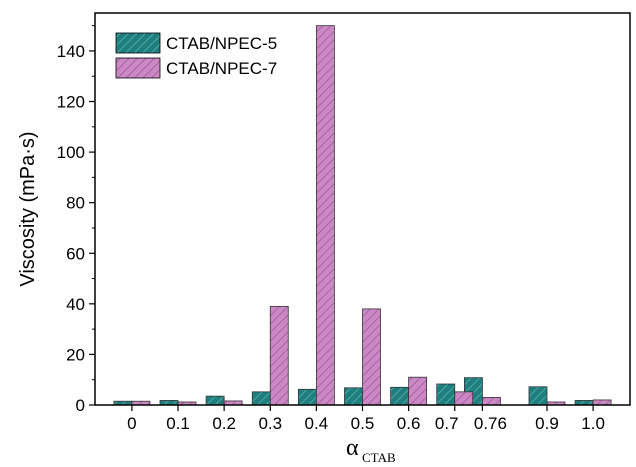 The width and height of the screenshot is (636, 467). I want to click on bar-ctab-npec-5-0.7, so click(446, 394).